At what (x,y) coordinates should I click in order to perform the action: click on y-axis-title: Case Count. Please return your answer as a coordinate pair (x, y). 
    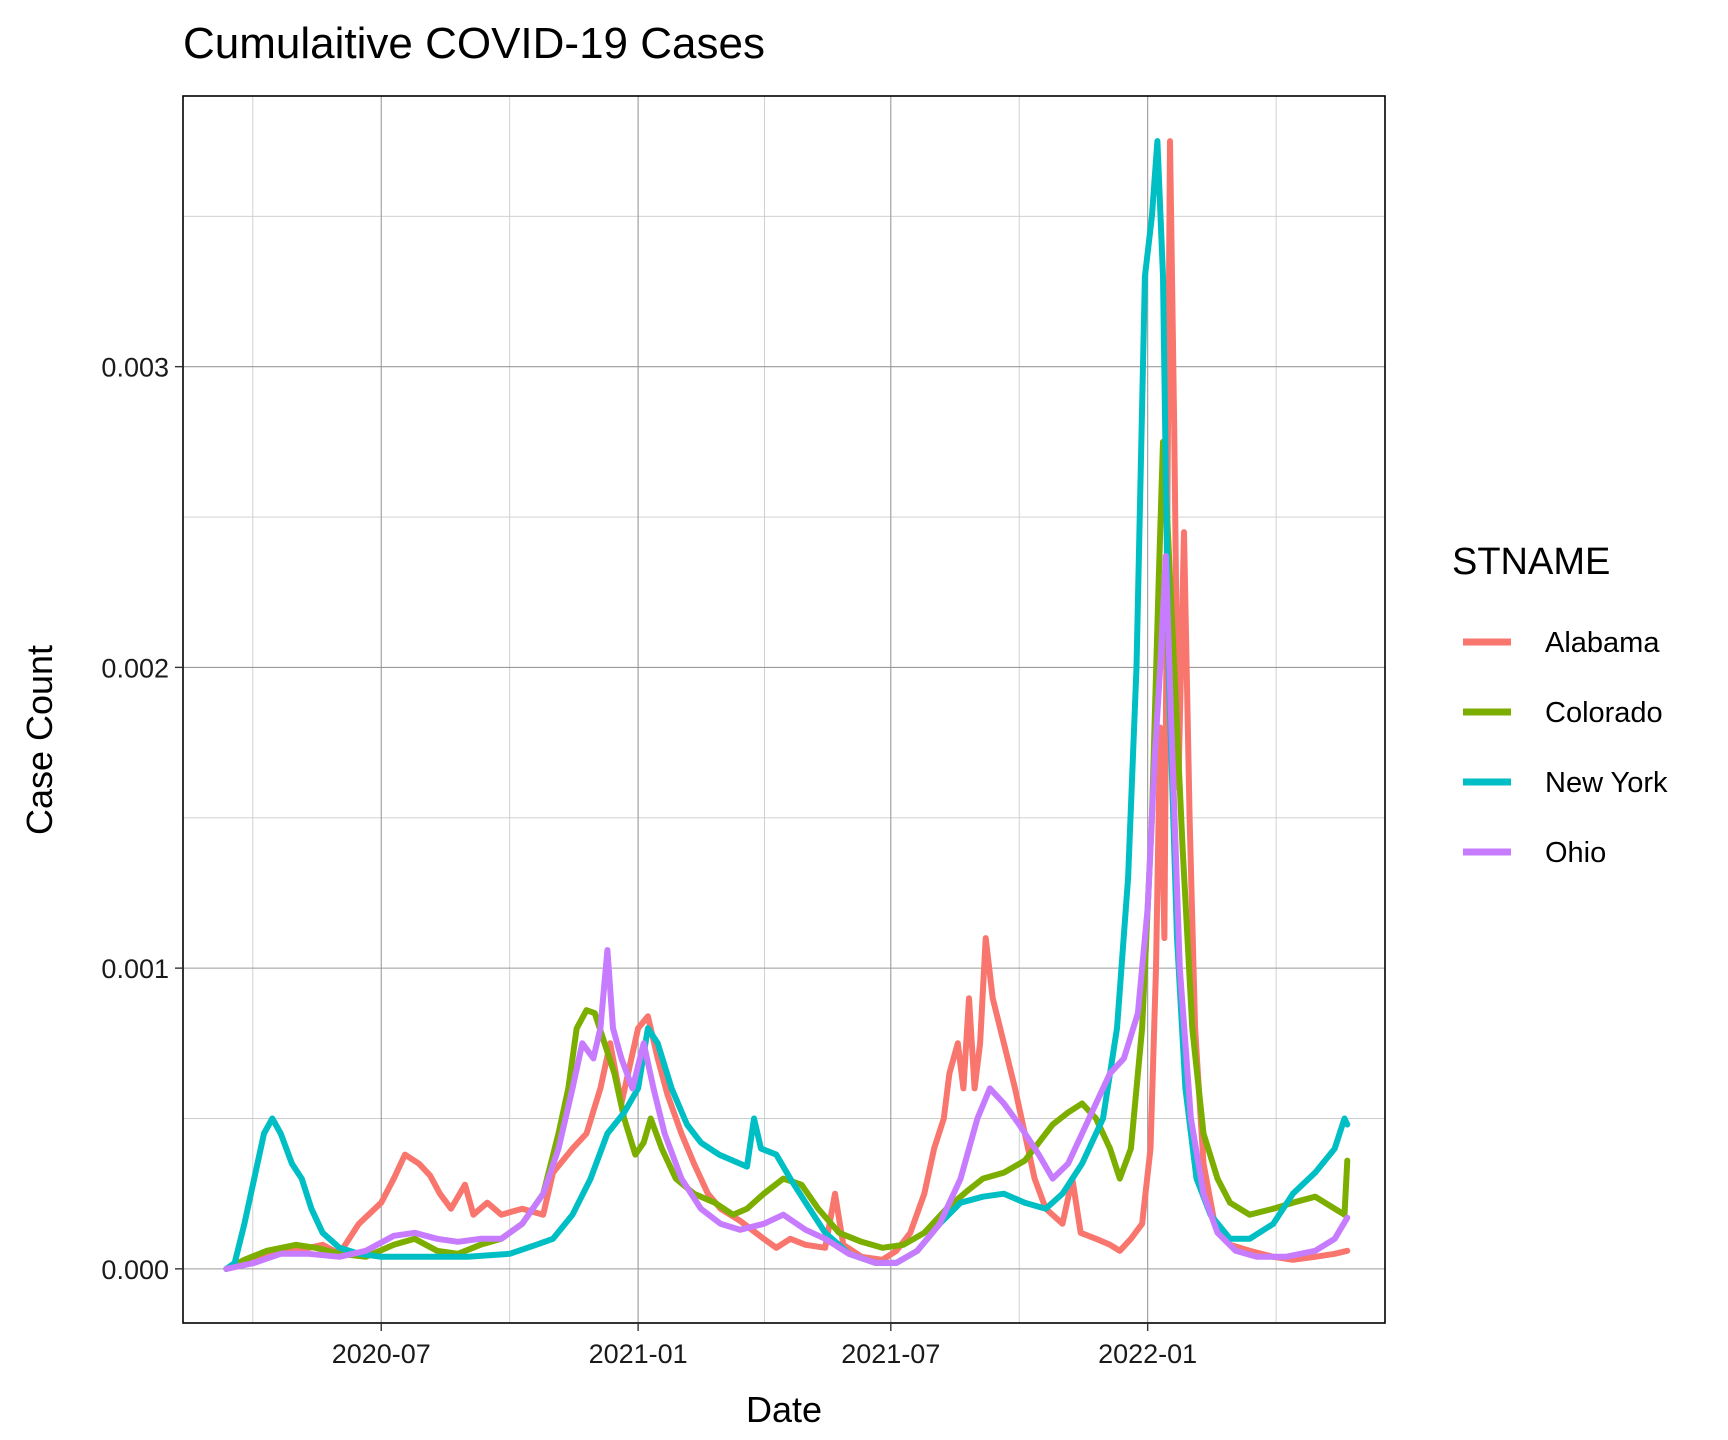
    Looking at the image, I should click on (39, 740).